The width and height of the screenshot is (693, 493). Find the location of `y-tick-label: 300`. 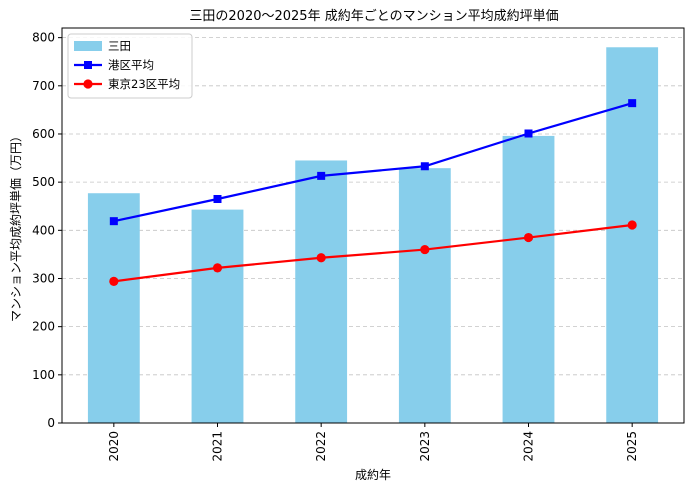

y-tick-label: 300 is located at coordinates (43, 278).